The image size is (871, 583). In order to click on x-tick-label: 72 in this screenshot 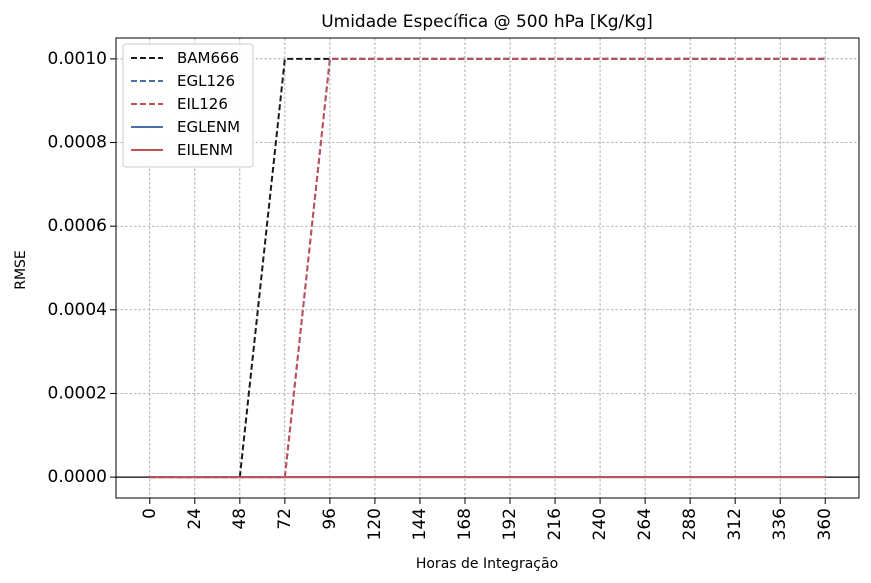, I will do `click(285, 519)`.